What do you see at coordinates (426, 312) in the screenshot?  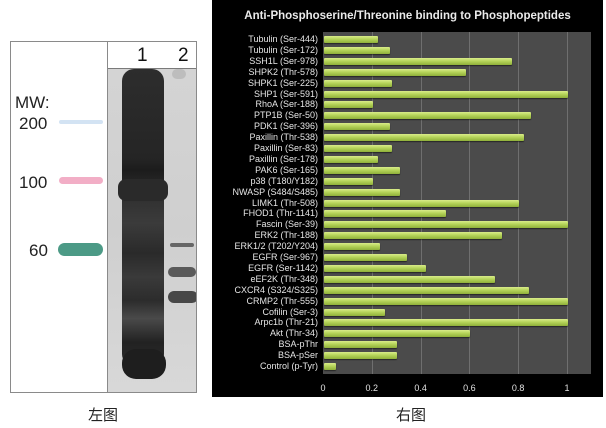 I see `chart-row: Cofilin (Ser-3)` at bounding box center [426, 312].